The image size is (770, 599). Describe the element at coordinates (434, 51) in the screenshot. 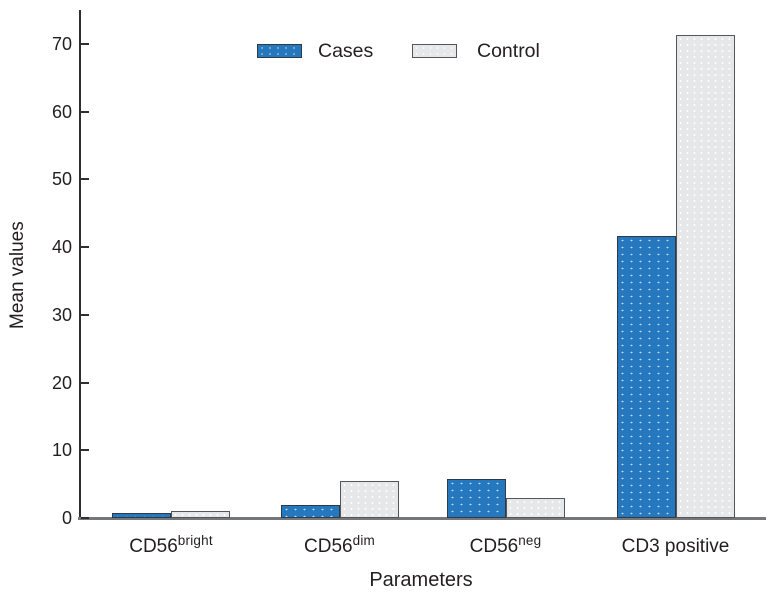

I see `legend-swatch-control` at that location.